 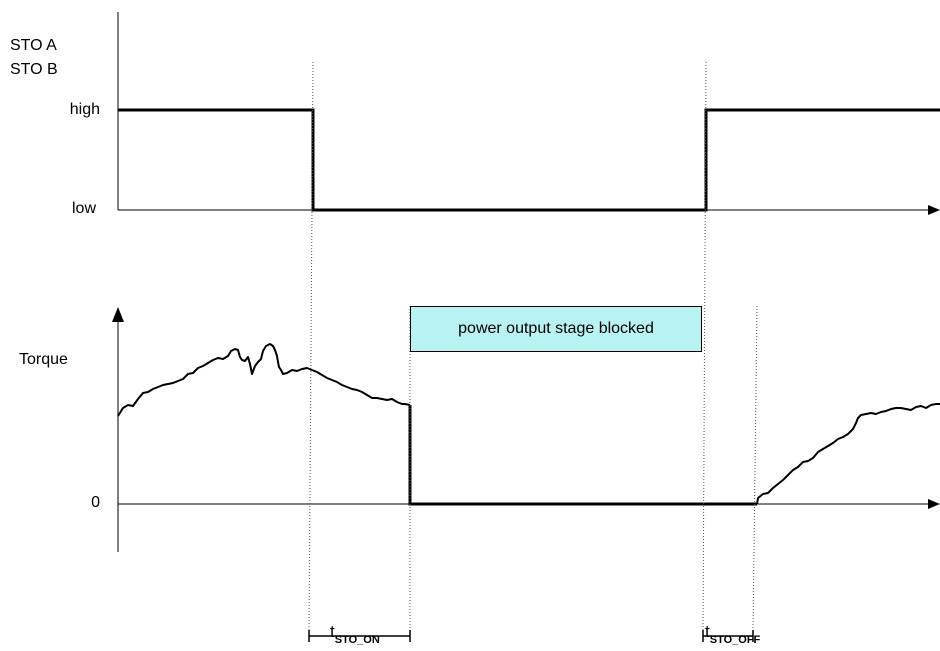 I want to click on t-sto-off-label: tSTO_OFF, so click(x=732, y=634).